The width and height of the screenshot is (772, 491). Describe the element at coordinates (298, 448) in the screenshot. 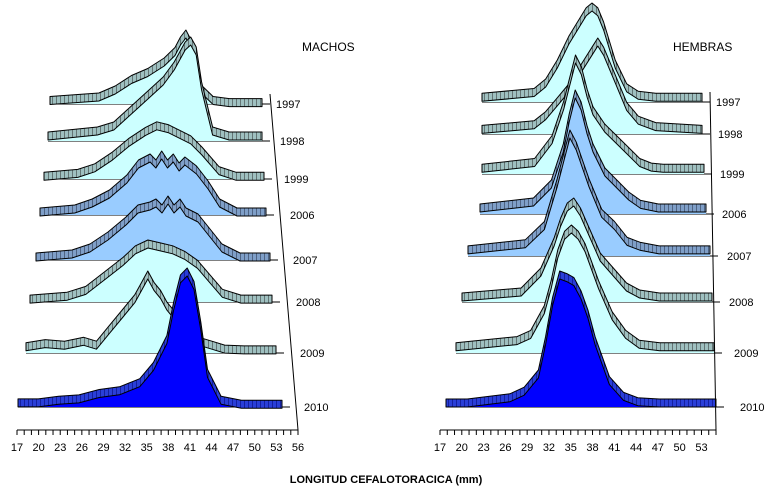

I see `x-tick-label: 56` at that location.